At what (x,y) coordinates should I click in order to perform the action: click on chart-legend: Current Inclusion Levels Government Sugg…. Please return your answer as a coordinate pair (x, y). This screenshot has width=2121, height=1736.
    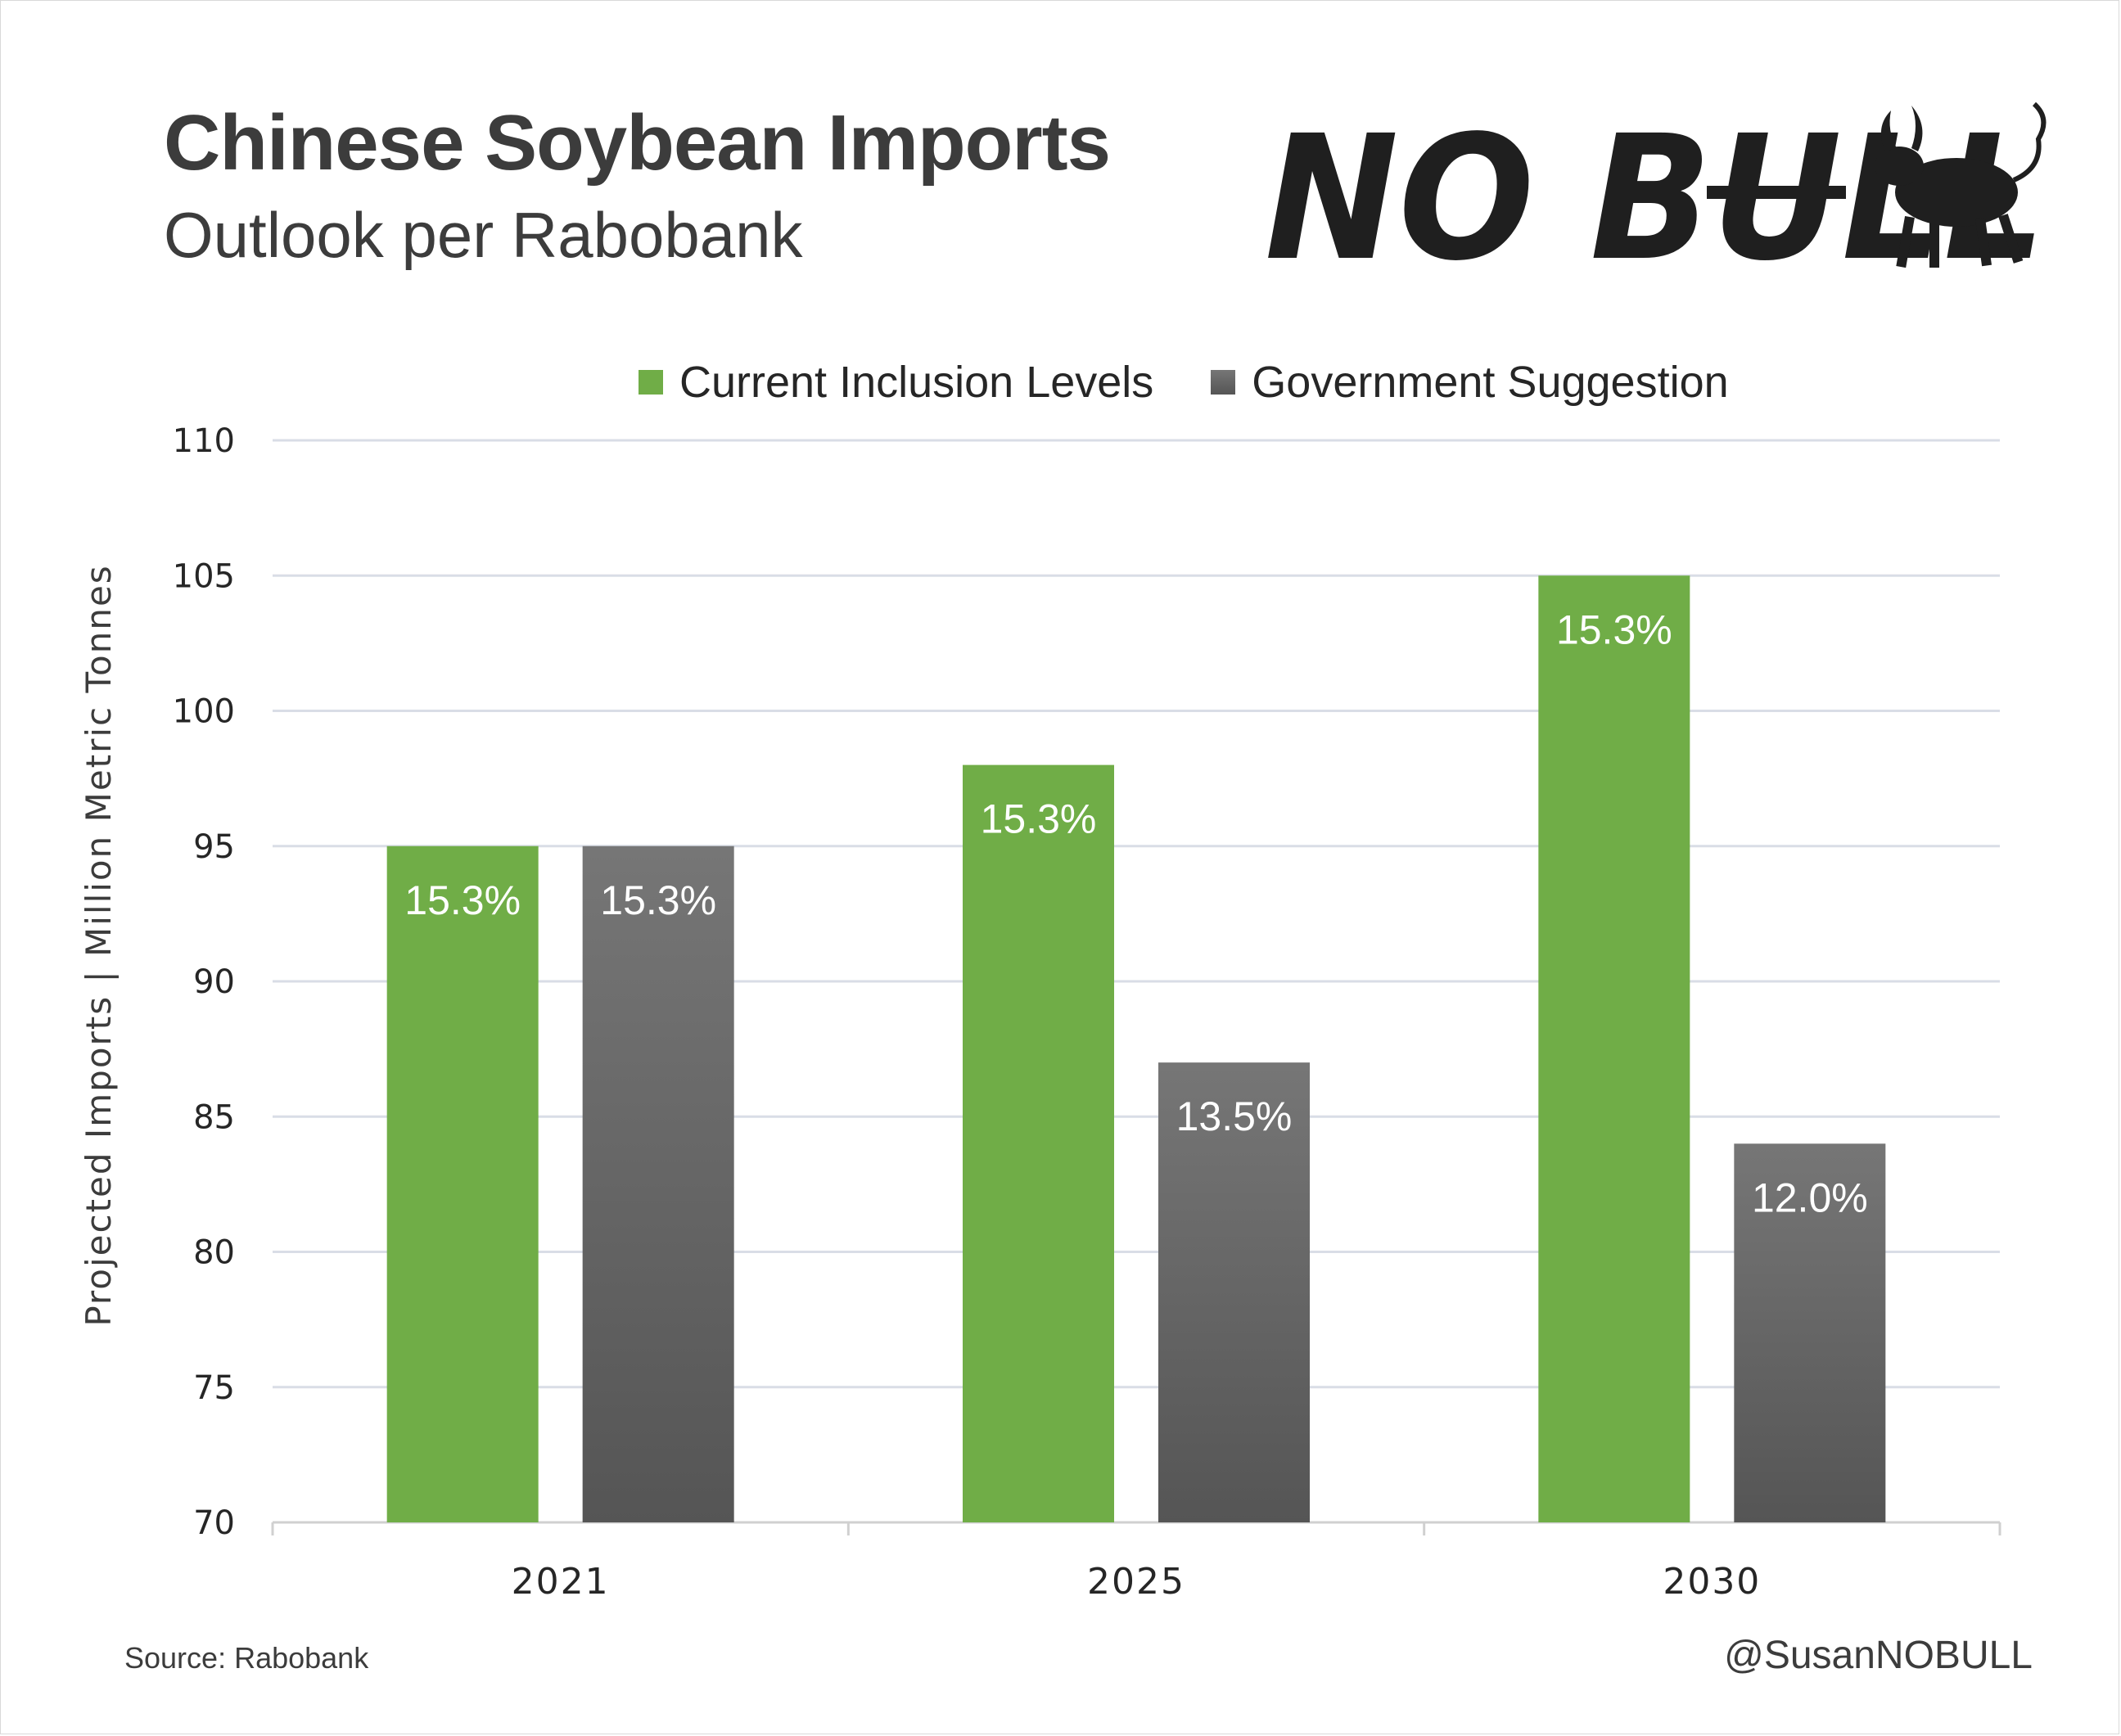
    Looking at the image, I should click on (1212, 382).